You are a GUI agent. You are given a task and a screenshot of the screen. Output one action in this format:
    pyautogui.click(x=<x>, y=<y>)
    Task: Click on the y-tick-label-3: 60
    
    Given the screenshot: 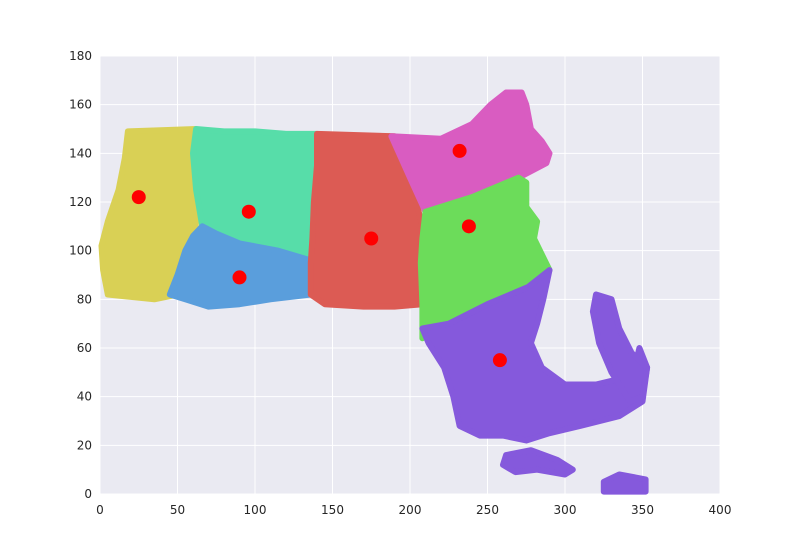 What is the action you would take?
    pyautogui.click(x=84, y=348)
    